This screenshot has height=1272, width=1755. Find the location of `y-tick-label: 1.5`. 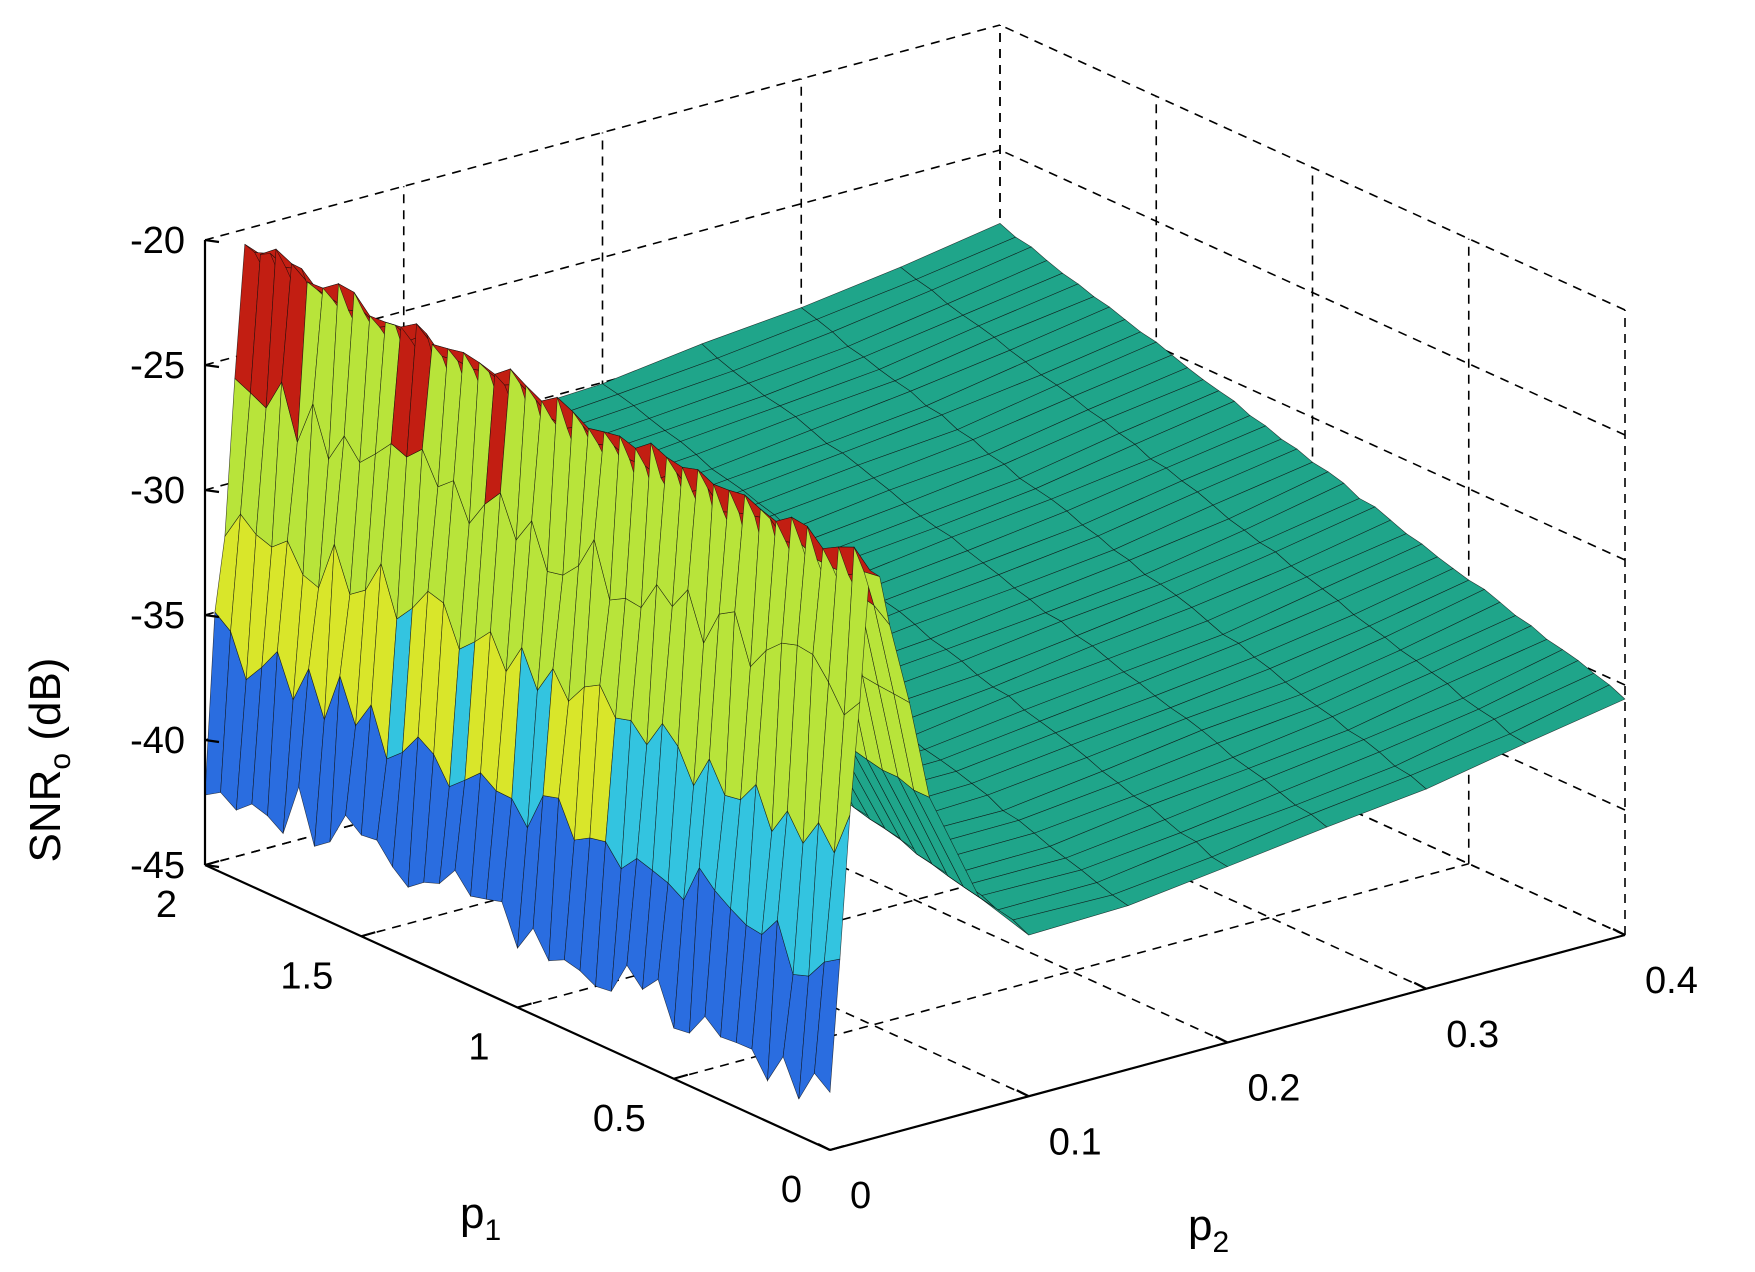

y-tick-label: 1.5 is located at coordinates (306, 976).